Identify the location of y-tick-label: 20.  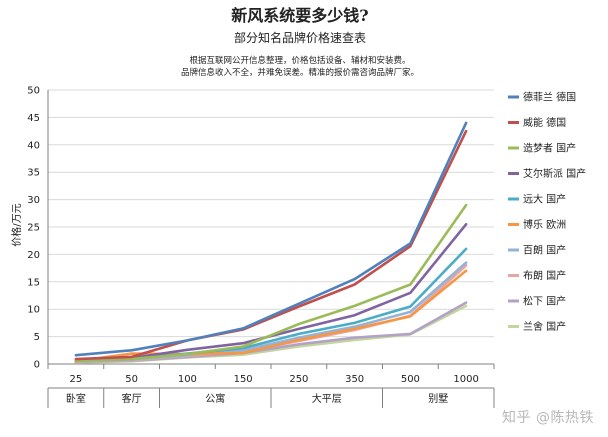
(33, 255).